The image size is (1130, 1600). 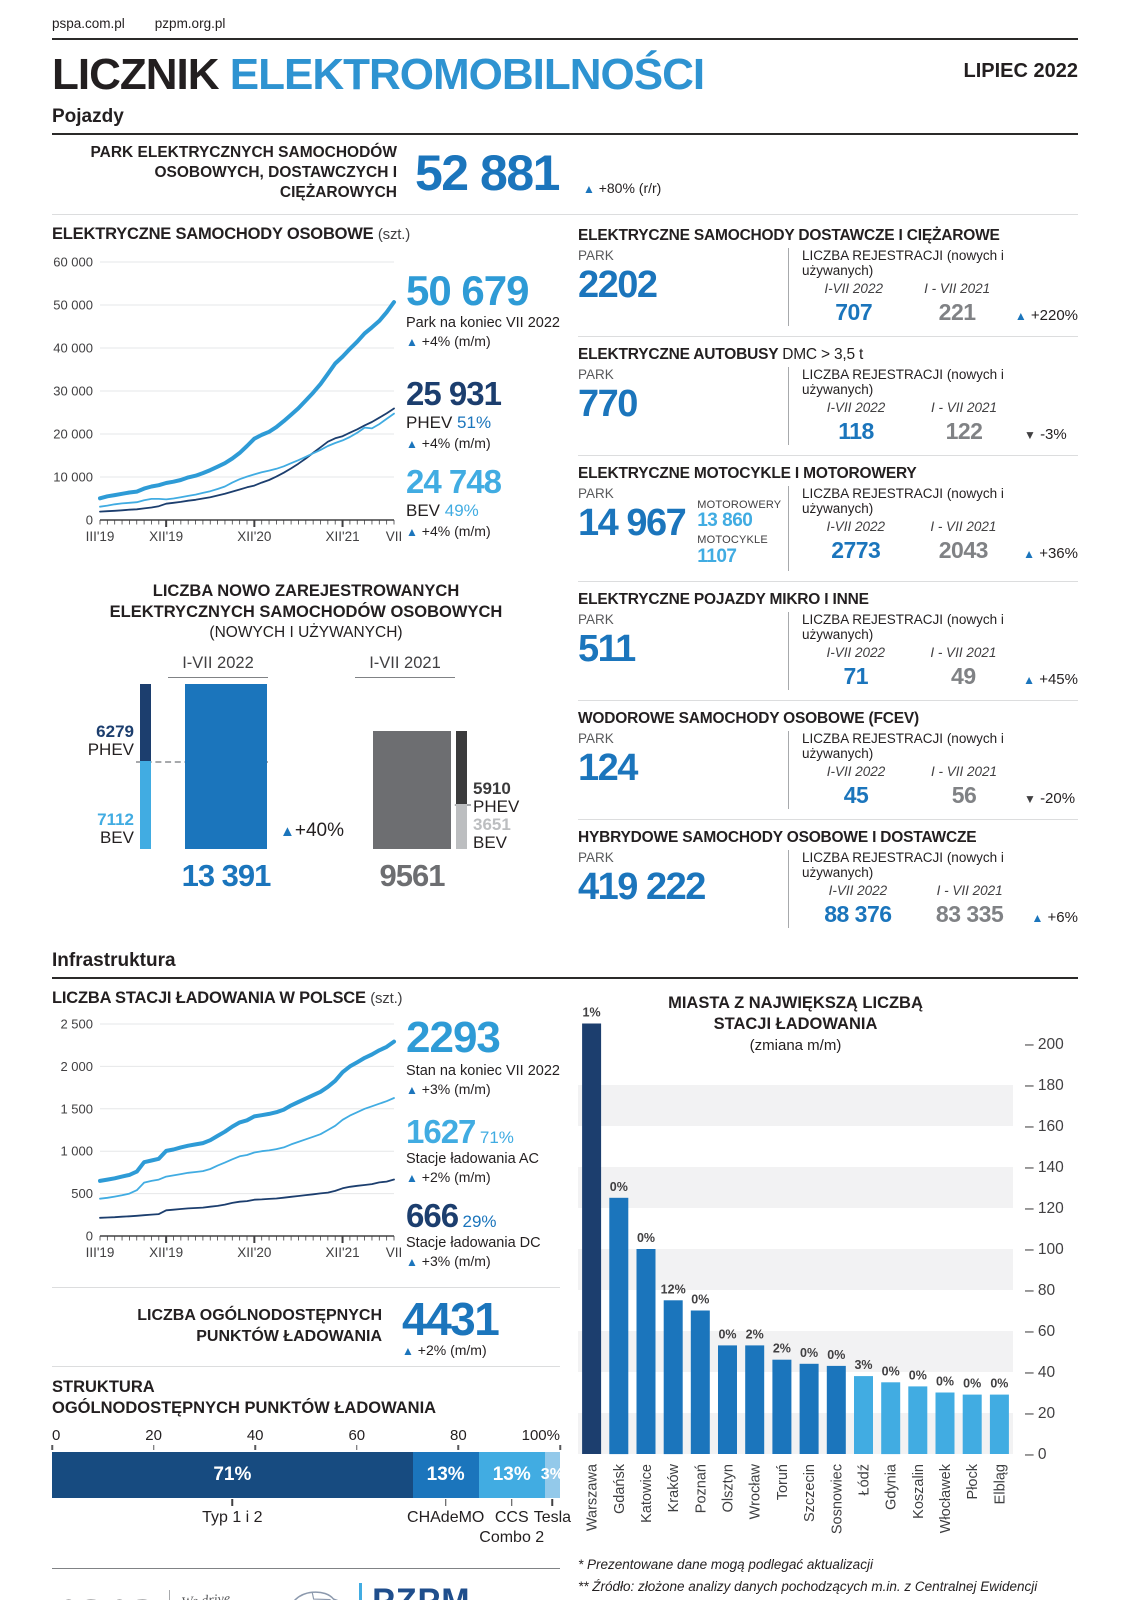 I want to click on group-label: I-VII 2021, so click(x=405, y=662).